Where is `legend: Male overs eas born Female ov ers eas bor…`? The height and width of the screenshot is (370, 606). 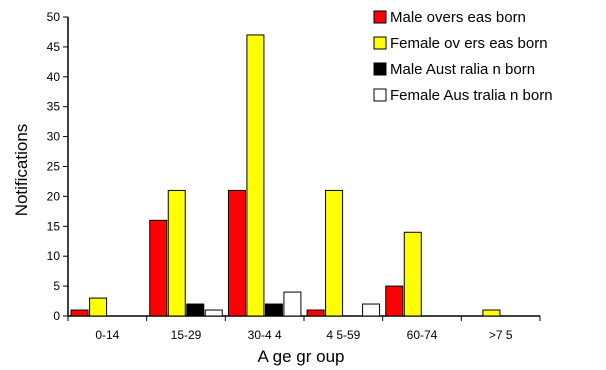 legend: Male overs eas born Female ov ers eas bor… is located at coordinates (463, 56).